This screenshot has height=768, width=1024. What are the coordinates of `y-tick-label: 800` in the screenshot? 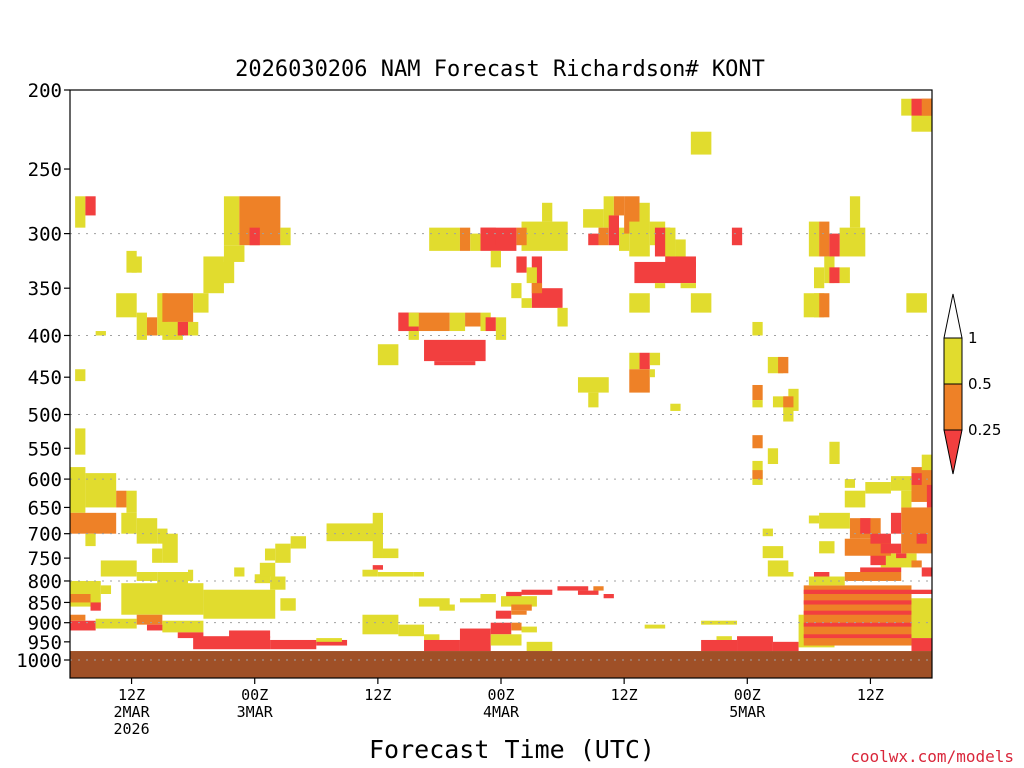 It's located at (45, 582).